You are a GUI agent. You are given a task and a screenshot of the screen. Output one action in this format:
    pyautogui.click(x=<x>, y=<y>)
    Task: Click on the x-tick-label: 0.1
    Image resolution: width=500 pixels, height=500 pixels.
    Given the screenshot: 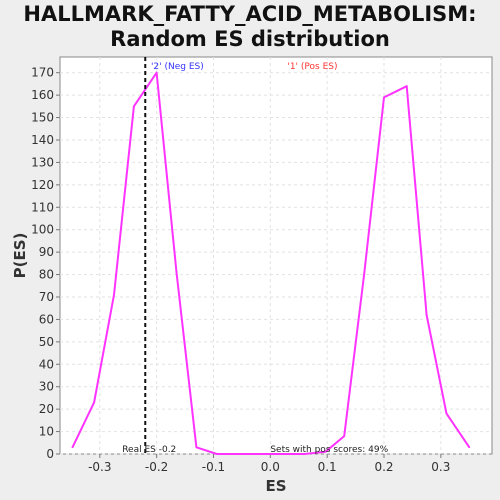 What is the action you would take?
    pyautogui.click(x=327, y=467)
    